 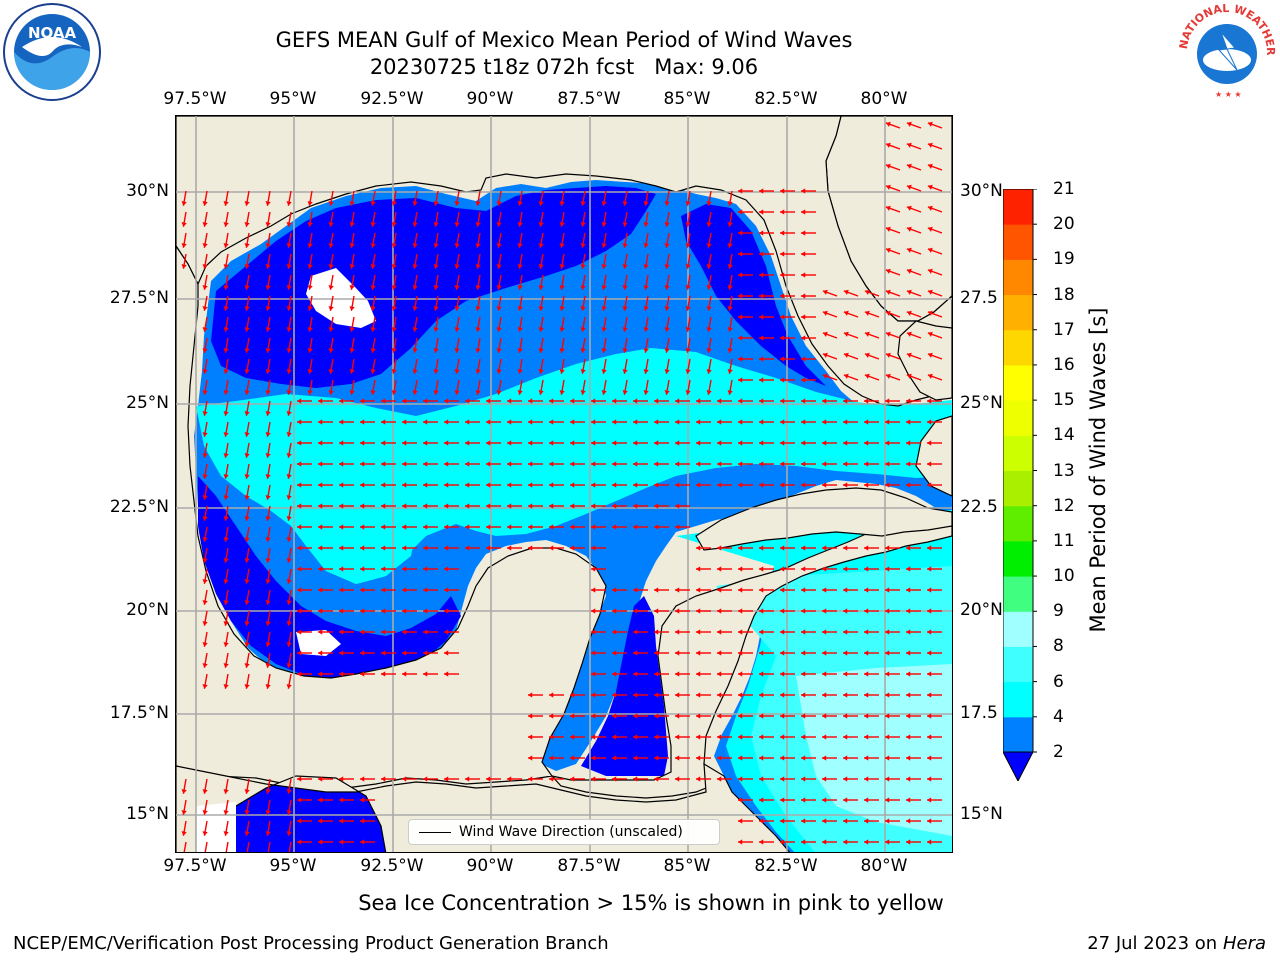 I want to click on colorbar-tick-label: 6, so click(x=1058, y=681).